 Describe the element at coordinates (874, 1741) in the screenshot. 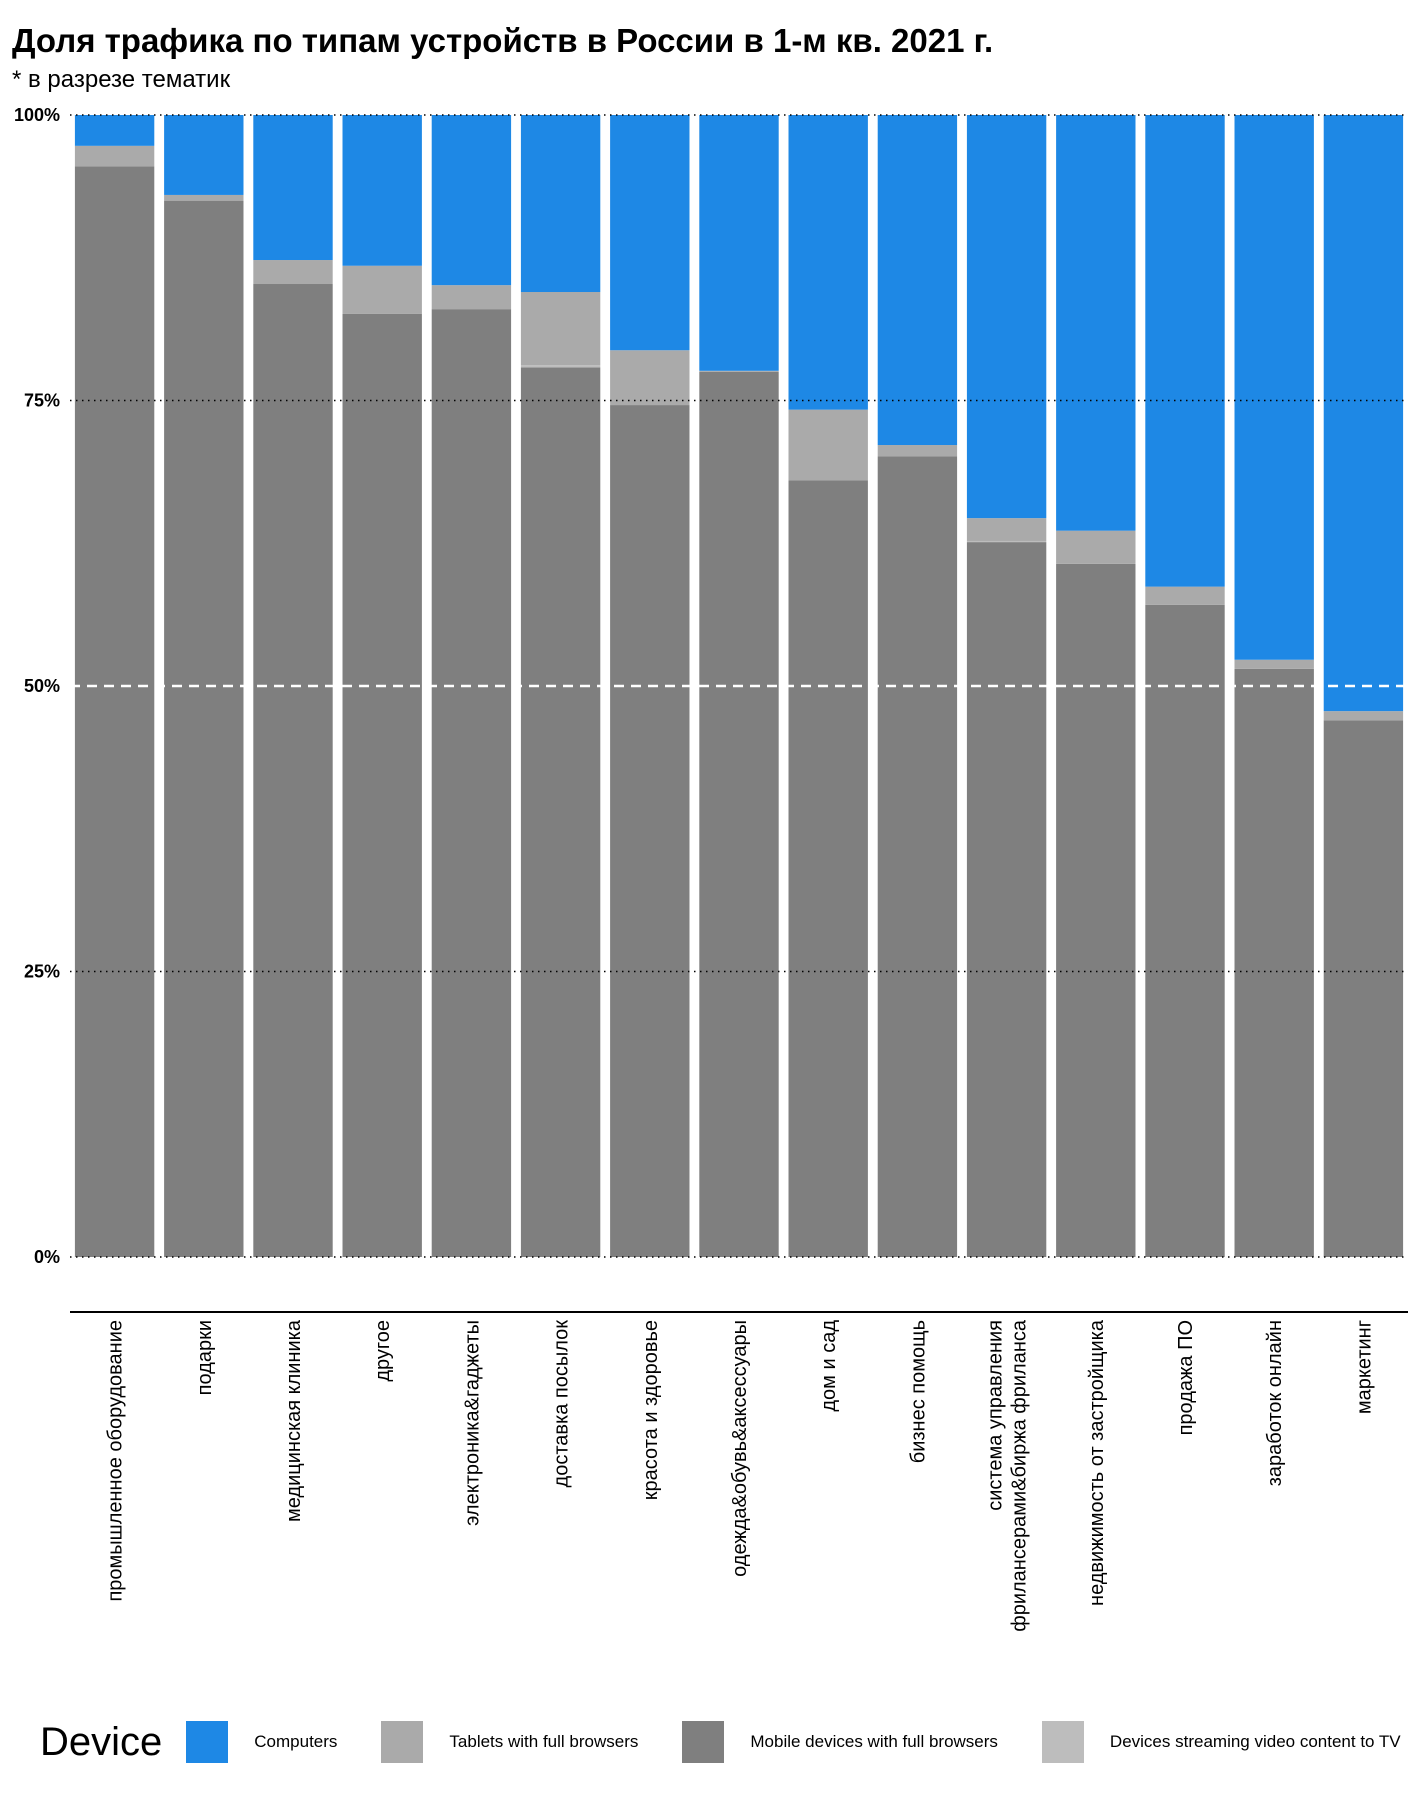

I see `legend-label-mobile: Mobile devices with full browsers` at that location.